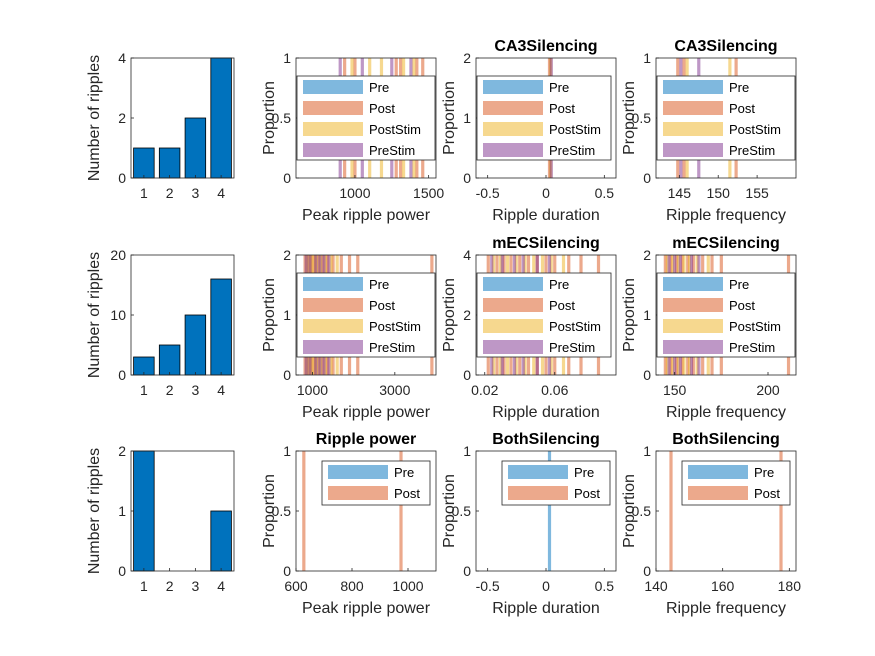  I want to click on x-tick-label: -0.5, so click(488, 586).